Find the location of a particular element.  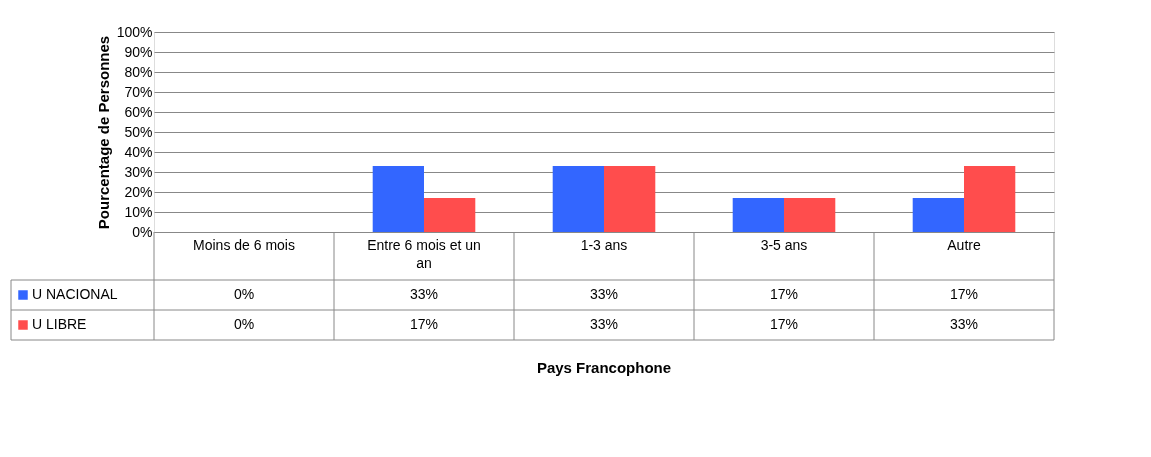

y-tick-label: 10% is located at coordinates (138, 211).